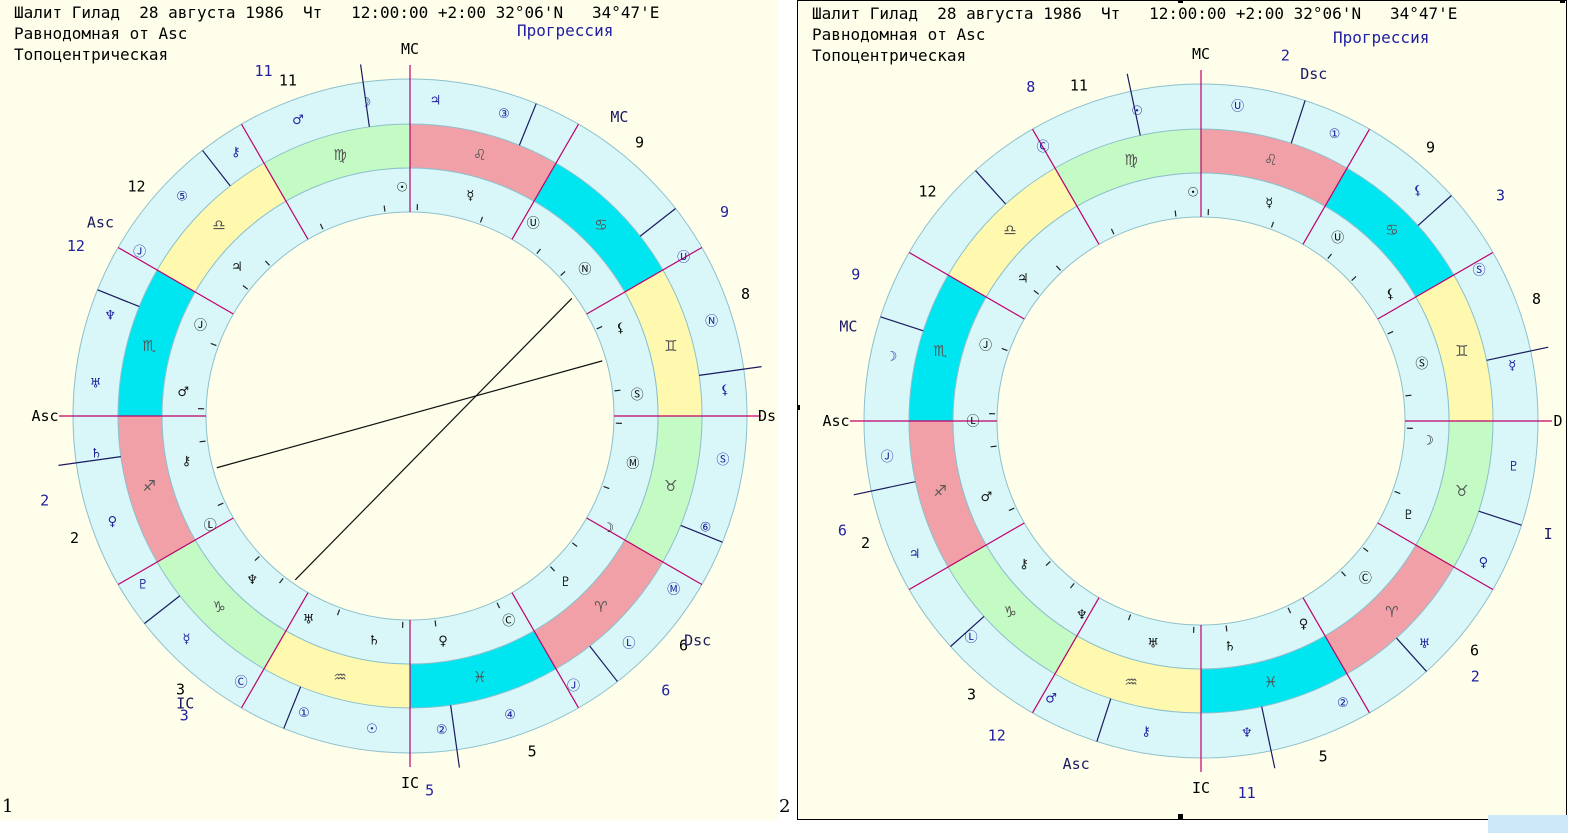 The width and height of the screenshot is (1585, 833). What do you see at coordinates (915, 554) in the screenshot?
I see `progressed-planet-glyph: ♃` at bounding box center [915, 554].